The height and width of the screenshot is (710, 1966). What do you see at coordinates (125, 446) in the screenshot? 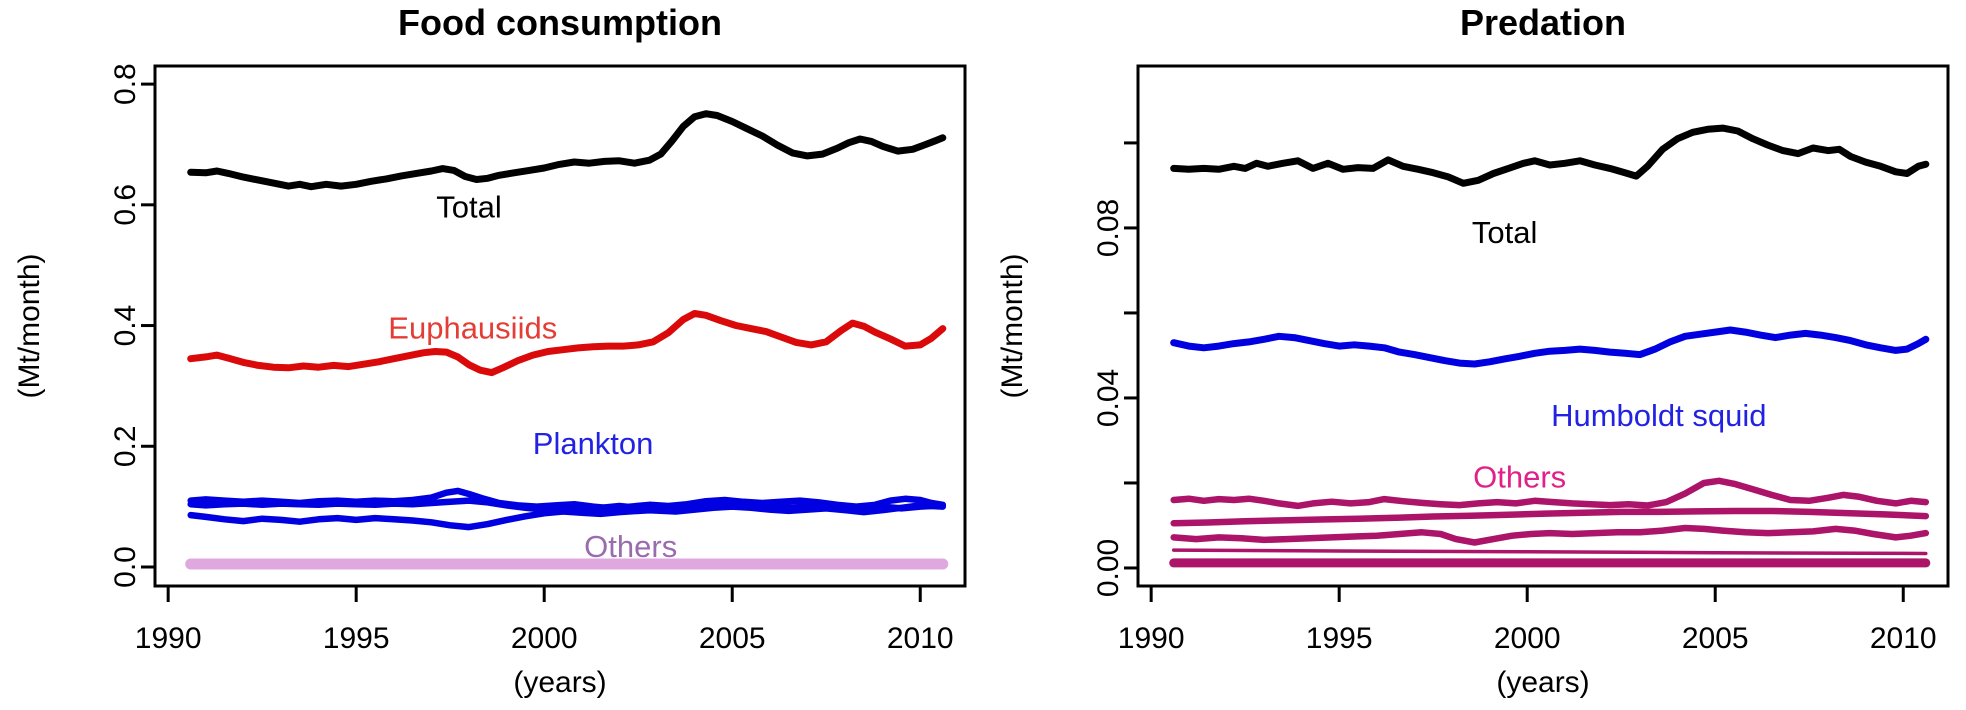
I see `y-tick-label: 0.2` at bounding box center [125, 446].